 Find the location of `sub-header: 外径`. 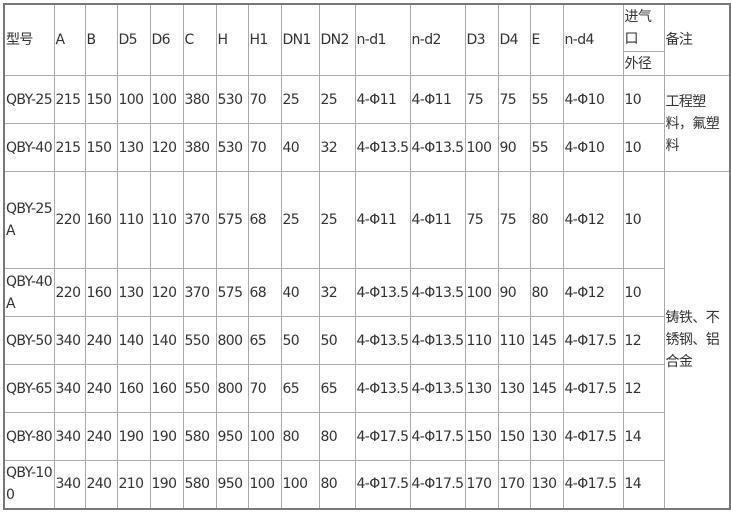

sub-header: 外径 is located at coordinates (643, 63).